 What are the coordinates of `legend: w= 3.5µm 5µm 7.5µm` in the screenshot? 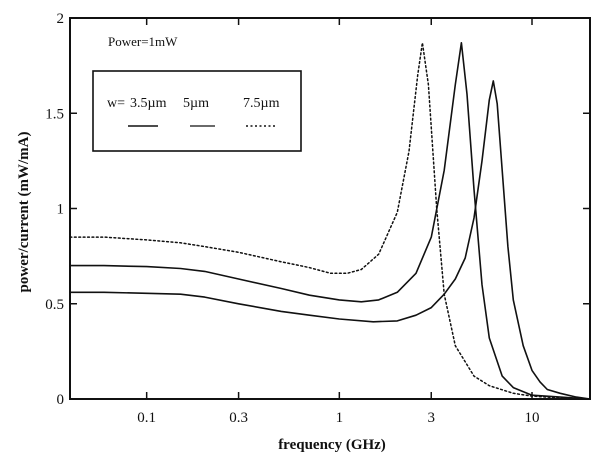 It's located at (197, 111).